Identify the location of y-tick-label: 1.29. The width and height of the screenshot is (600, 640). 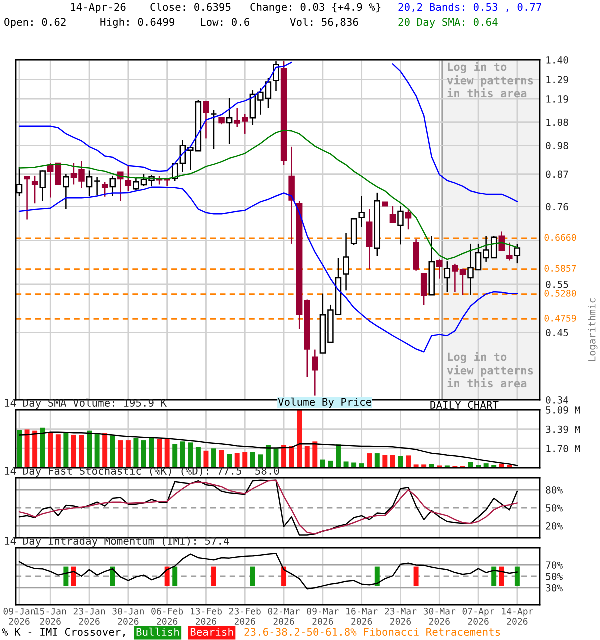
(557, 80).